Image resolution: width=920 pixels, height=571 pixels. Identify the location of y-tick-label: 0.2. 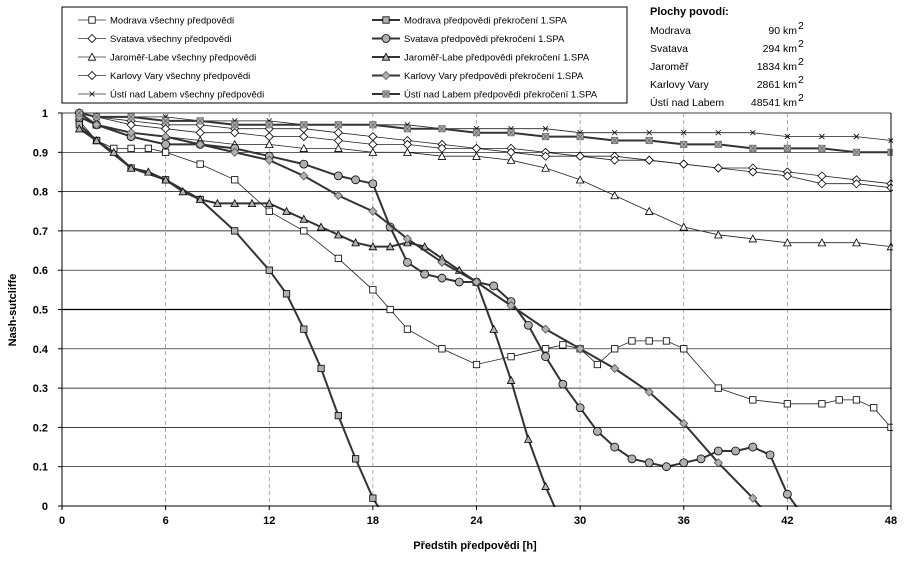
(40, 428).